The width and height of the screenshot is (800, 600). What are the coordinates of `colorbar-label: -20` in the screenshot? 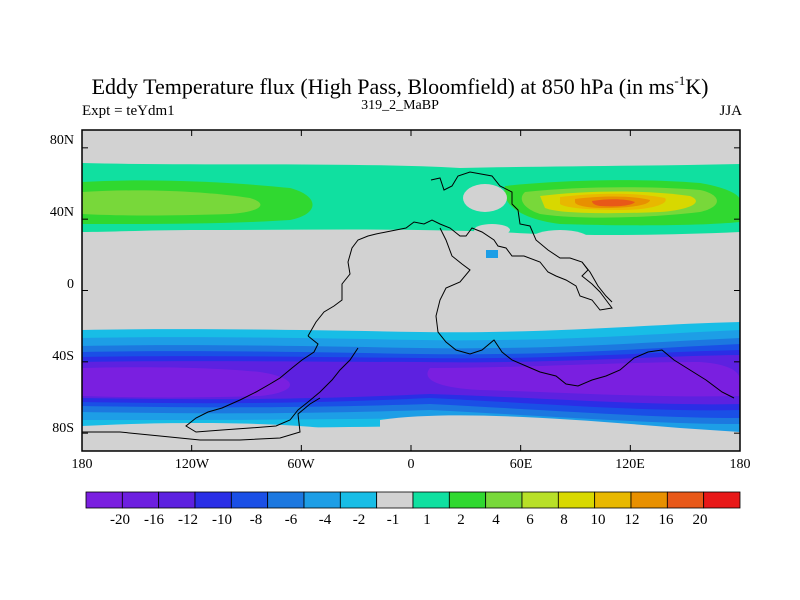 It's located at (120, 520).